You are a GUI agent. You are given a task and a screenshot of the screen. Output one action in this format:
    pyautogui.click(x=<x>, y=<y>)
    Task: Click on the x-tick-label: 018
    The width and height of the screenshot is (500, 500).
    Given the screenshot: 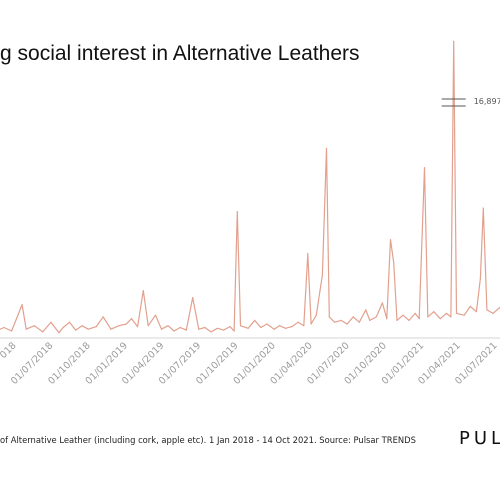 What is the action you would take?
    pyautogui.click(x=9, y=350)
    